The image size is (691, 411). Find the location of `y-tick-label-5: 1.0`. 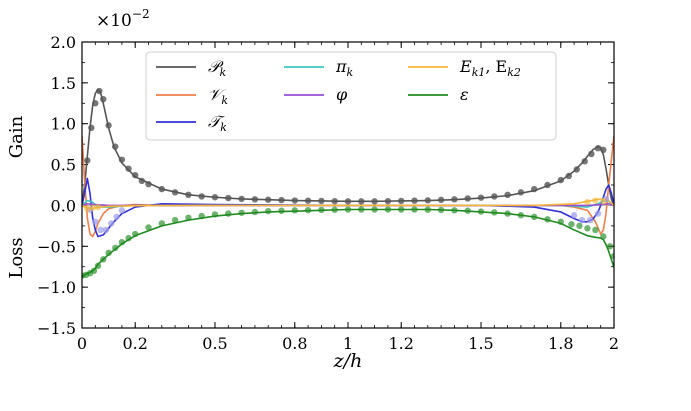

y-tick-label-5: 1.0 is located at coordinates (63, 124).